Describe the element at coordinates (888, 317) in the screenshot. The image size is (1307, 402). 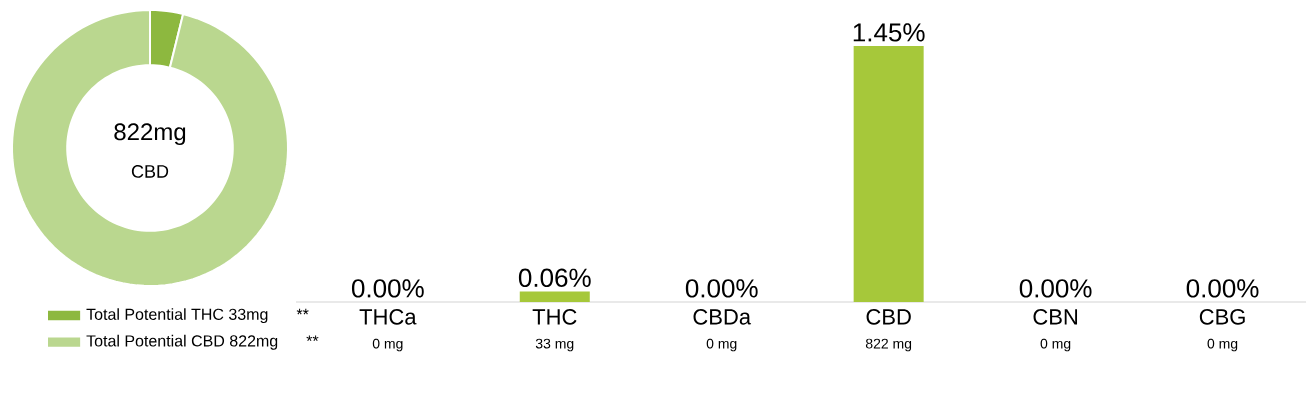
I see `x-tick-label: CBD` at that location.